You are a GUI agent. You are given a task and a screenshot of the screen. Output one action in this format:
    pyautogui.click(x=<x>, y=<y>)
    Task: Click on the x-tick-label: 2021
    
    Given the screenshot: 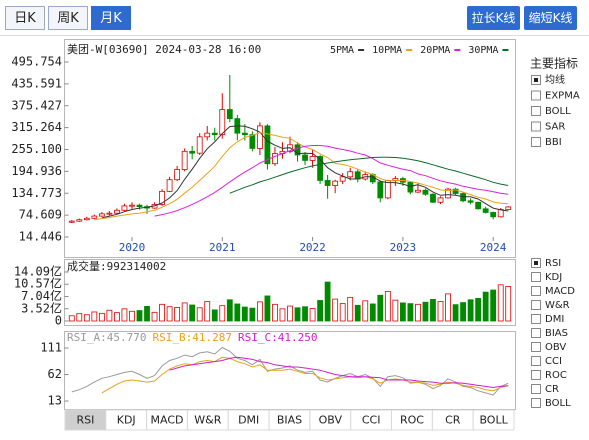 What is the action you would take?
    pyautogui.click(x=222, y=247)
    